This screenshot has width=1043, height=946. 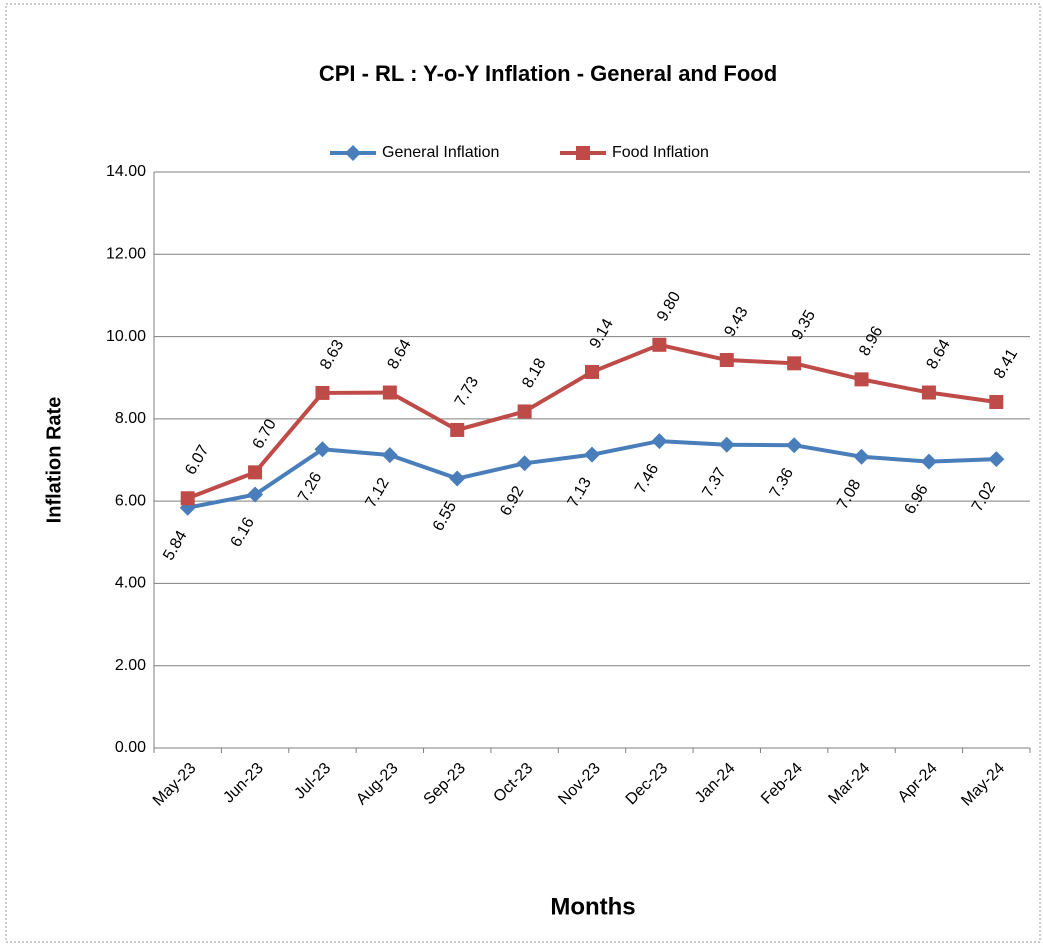 I want to click on data-label: 6.16, so click(x=243, y=533).